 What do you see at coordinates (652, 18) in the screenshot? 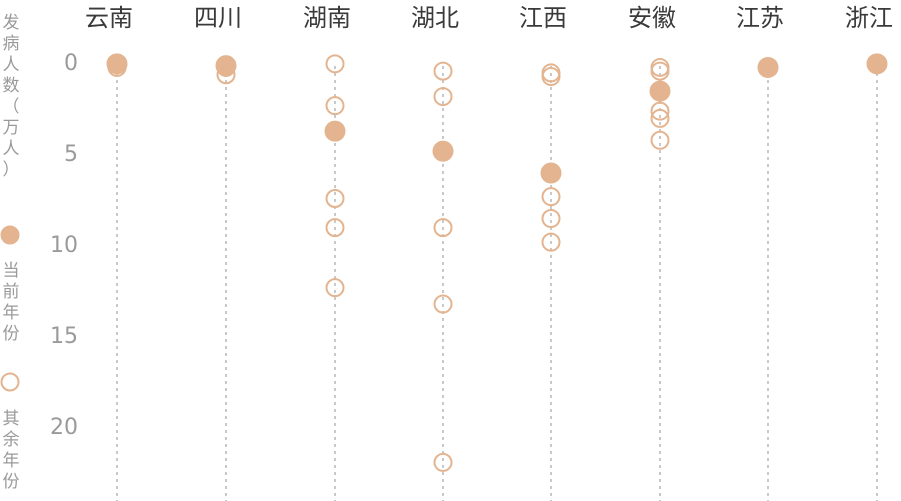
I see `province-label: 安徽` at bounding box center [652, 18].